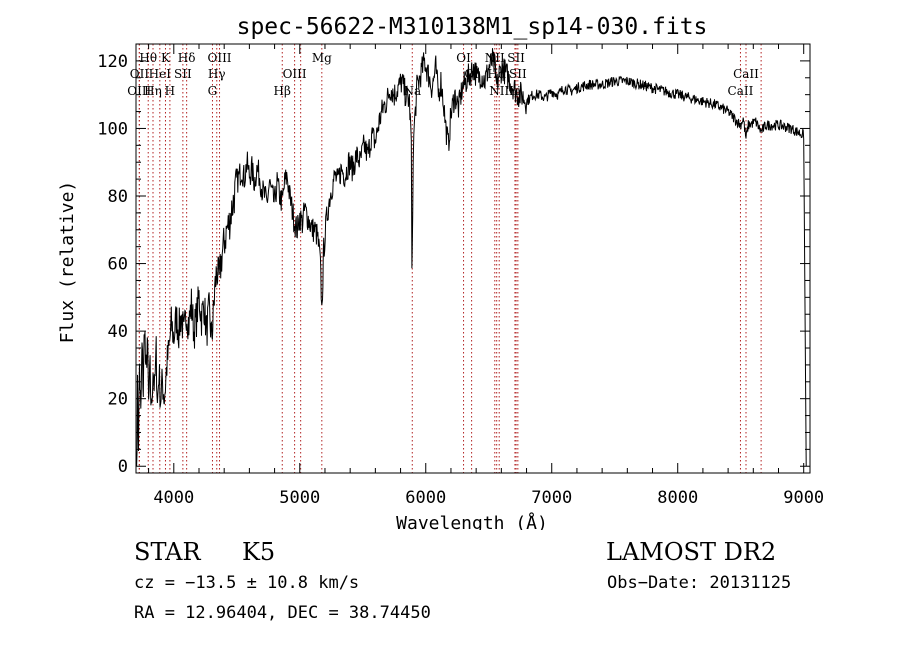  Describe the element at coordinates (160, 74) in the screenshot. I see `line-label-mid-1: HeI` at that location.